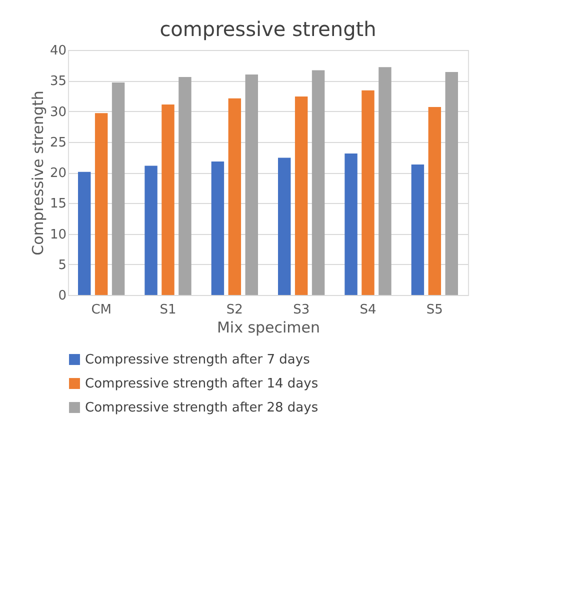 The width and height of the screenshot is (573, 590). Describe the element at coordinates (58, 204) in the screenshot. I see `y-tick-label: 15` at that location.